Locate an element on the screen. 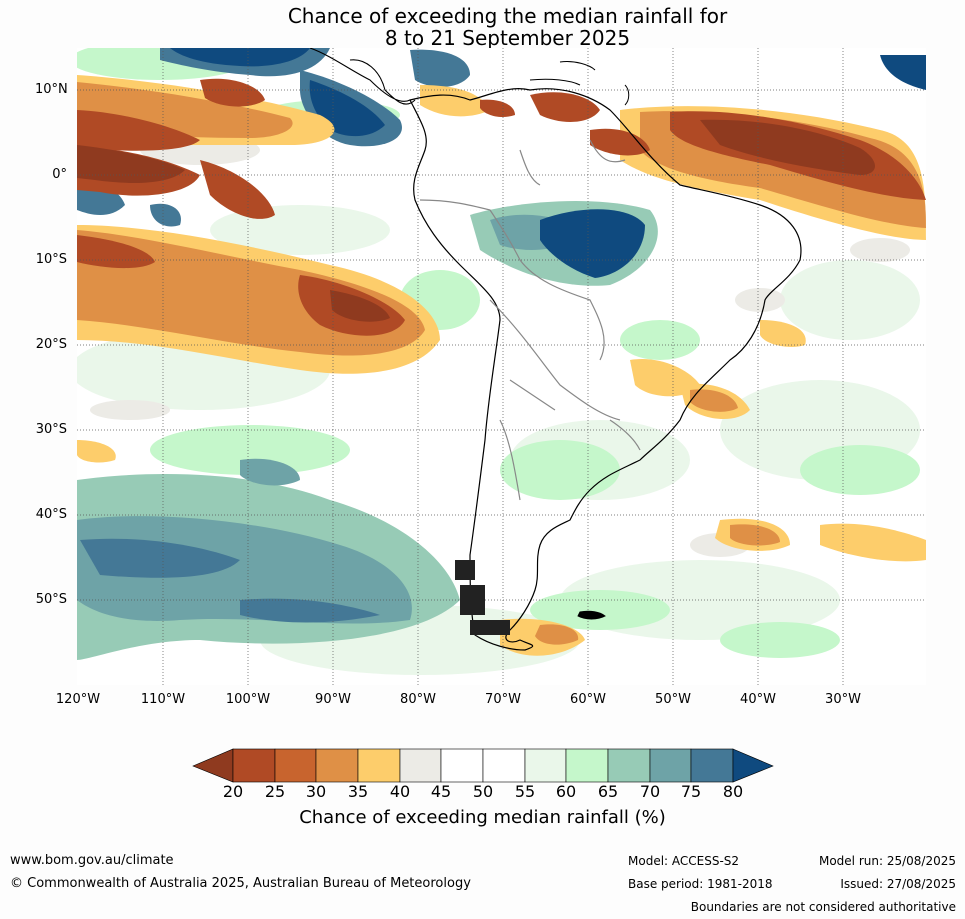 This screenshot has width=965, height=919. footer-model-run: Model run: 25/08/2025 is located at coordinates (887, 861).